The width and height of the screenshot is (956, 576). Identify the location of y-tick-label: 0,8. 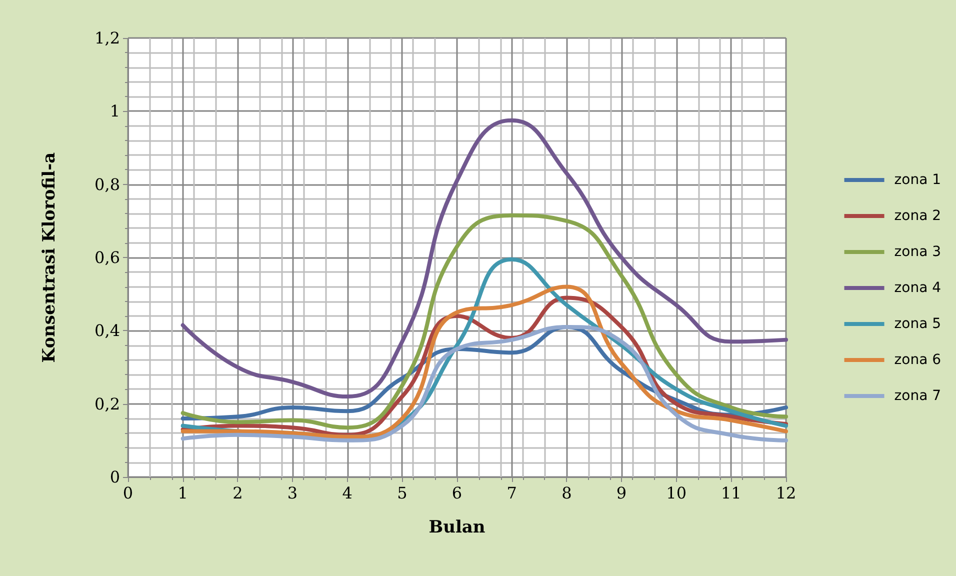
(107, 184).